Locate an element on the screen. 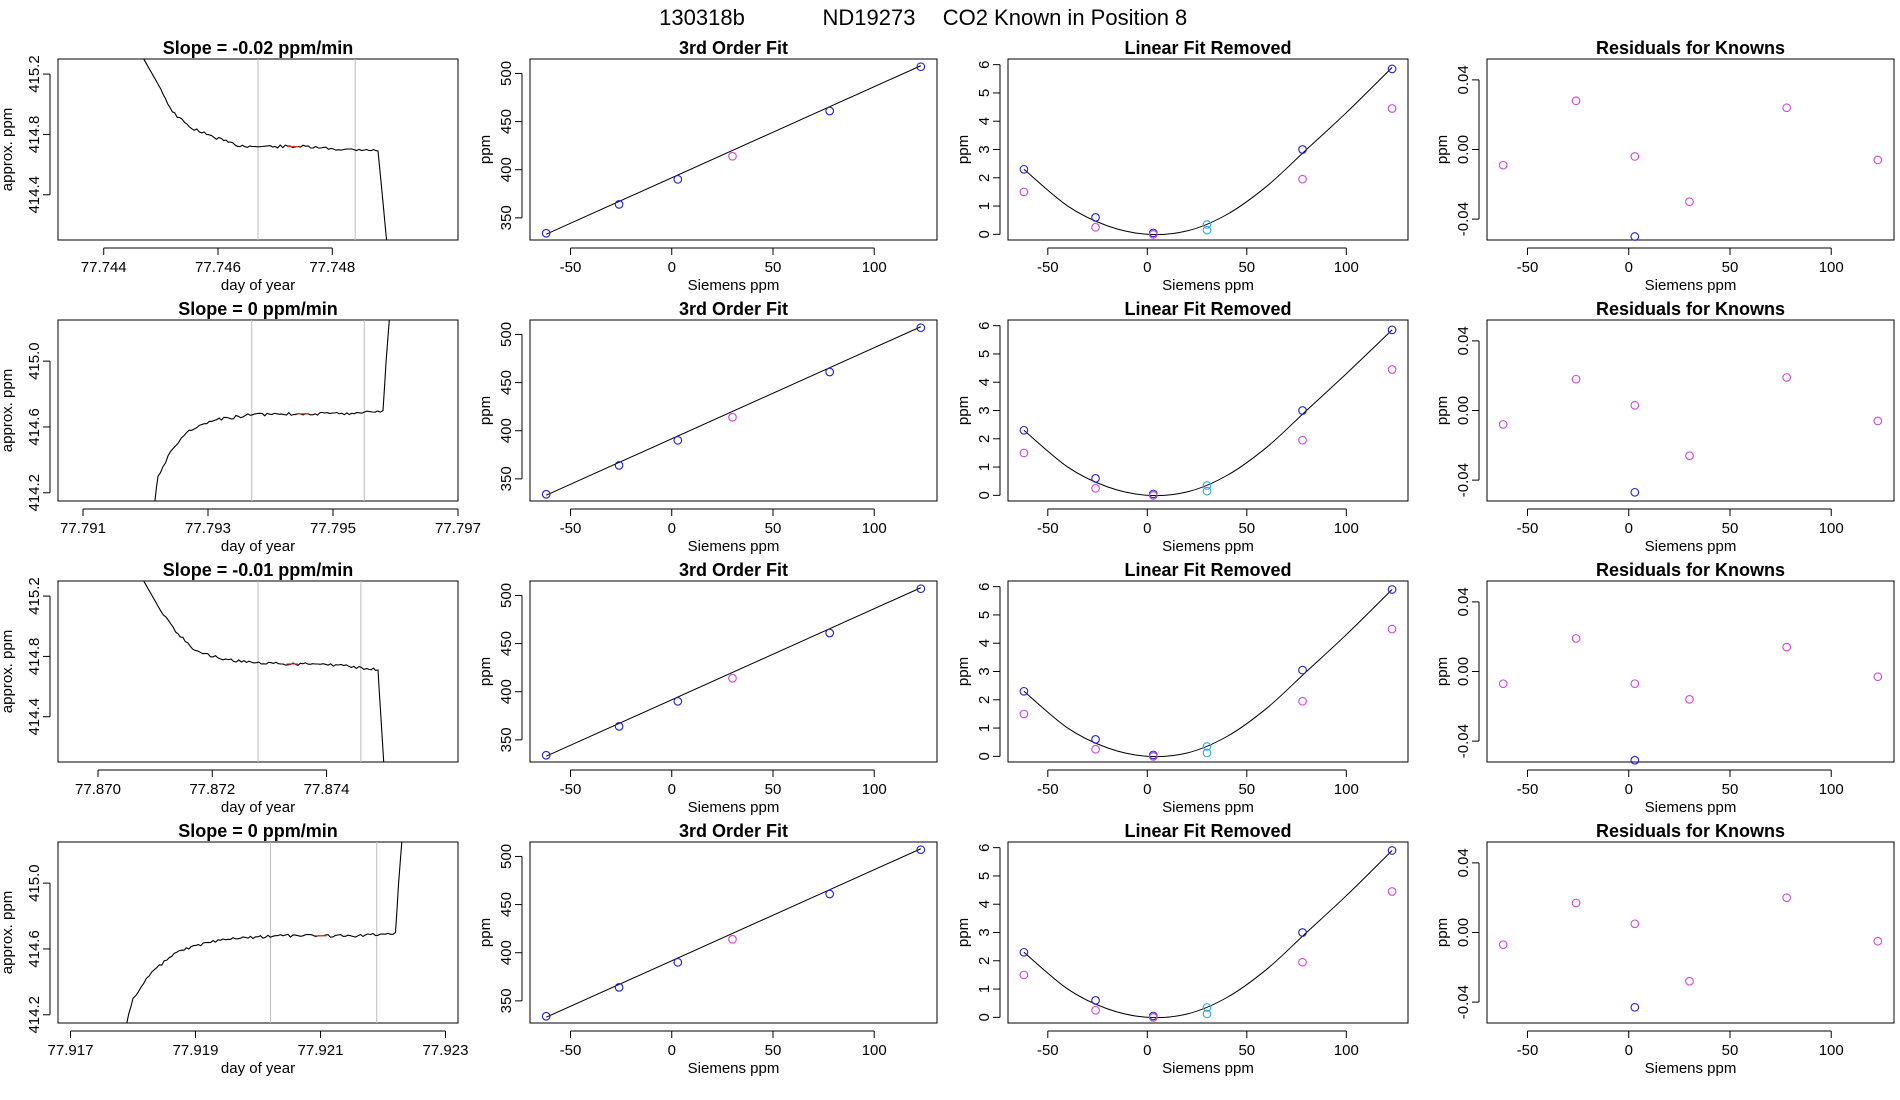 The width and height of the screenshot is (1900, 1100). y-tick-label: 500 is located at coordinates (506, 73).